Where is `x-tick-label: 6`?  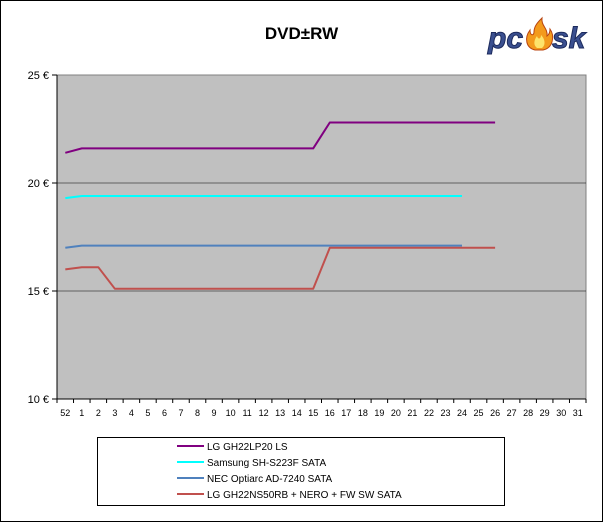 x-tick-label: 6 is located at coordinates (164, 413).